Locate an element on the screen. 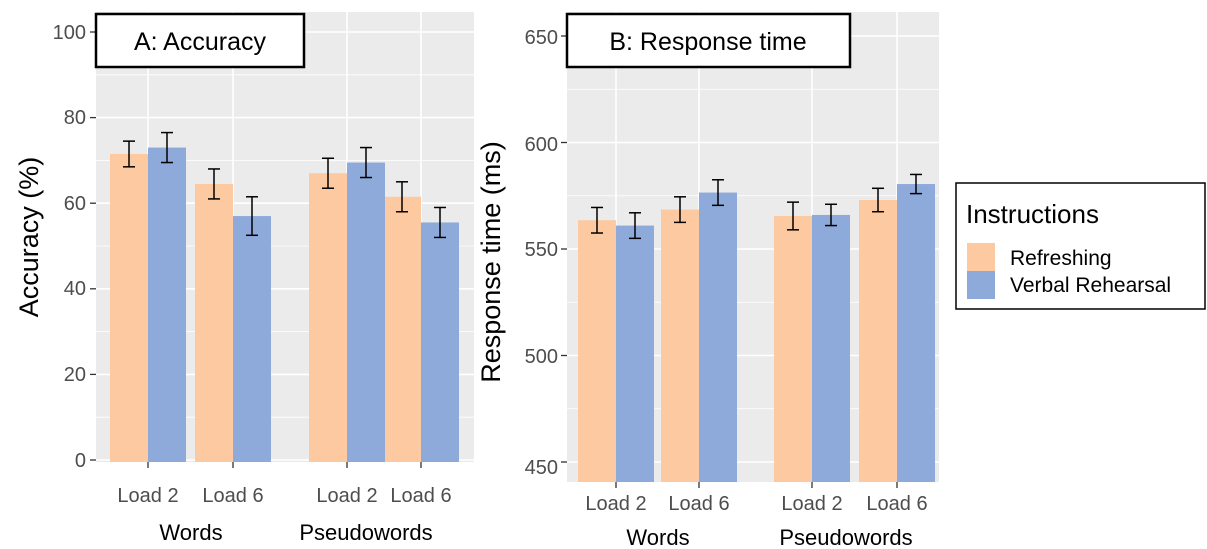  panel-a-y-tick-label: 20 is located at coordinates (75, 375).